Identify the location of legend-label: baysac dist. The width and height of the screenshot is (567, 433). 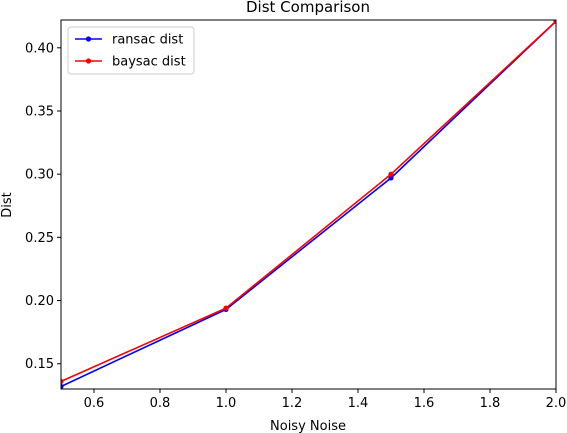
(149, 62).